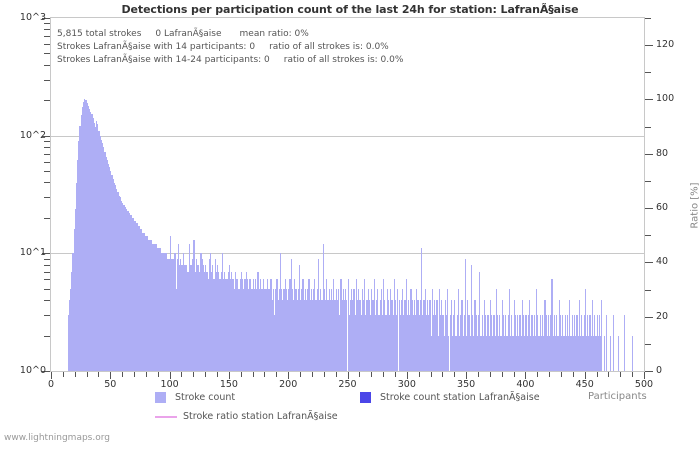  Describe the element at coordinates (644, 384) in the screenshot. I see `x-tick-label: 500` at that location.